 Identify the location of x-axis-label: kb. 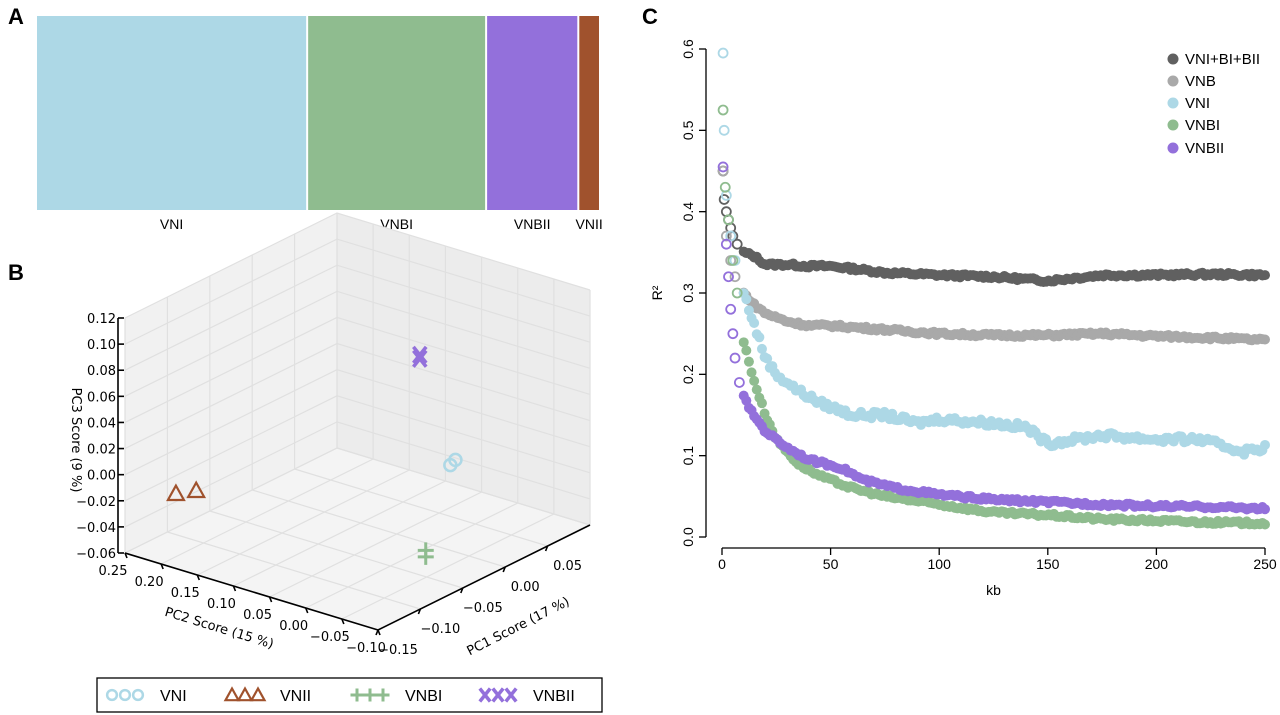
(993, 590).